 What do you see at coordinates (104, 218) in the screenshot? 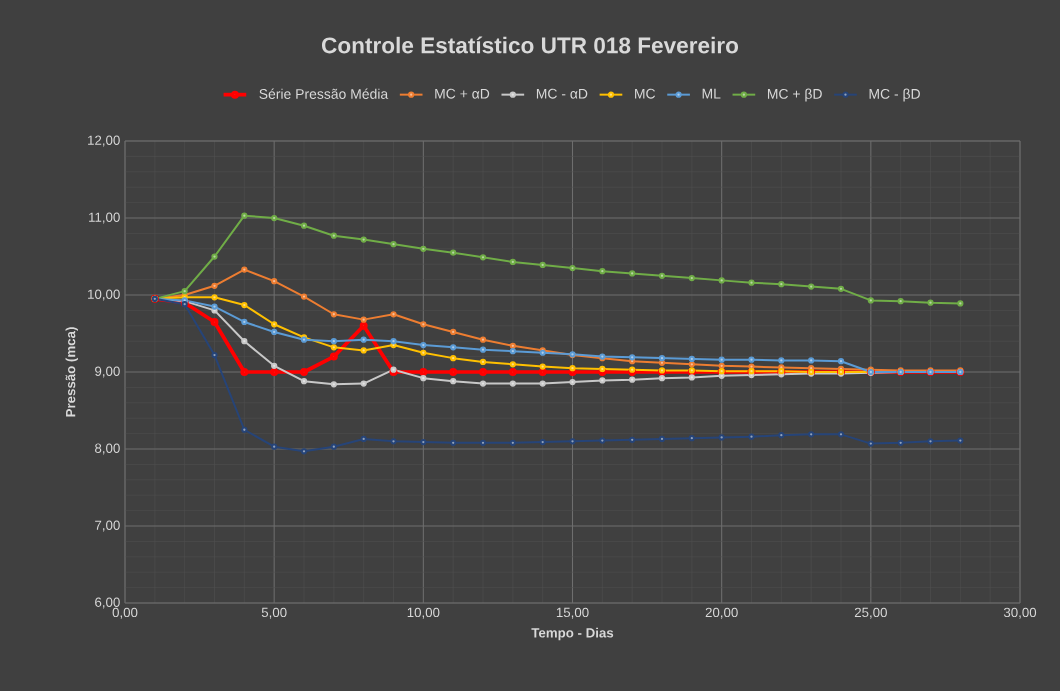
I see `y-tick-label: 11,00` at bounding box center [104, 218].